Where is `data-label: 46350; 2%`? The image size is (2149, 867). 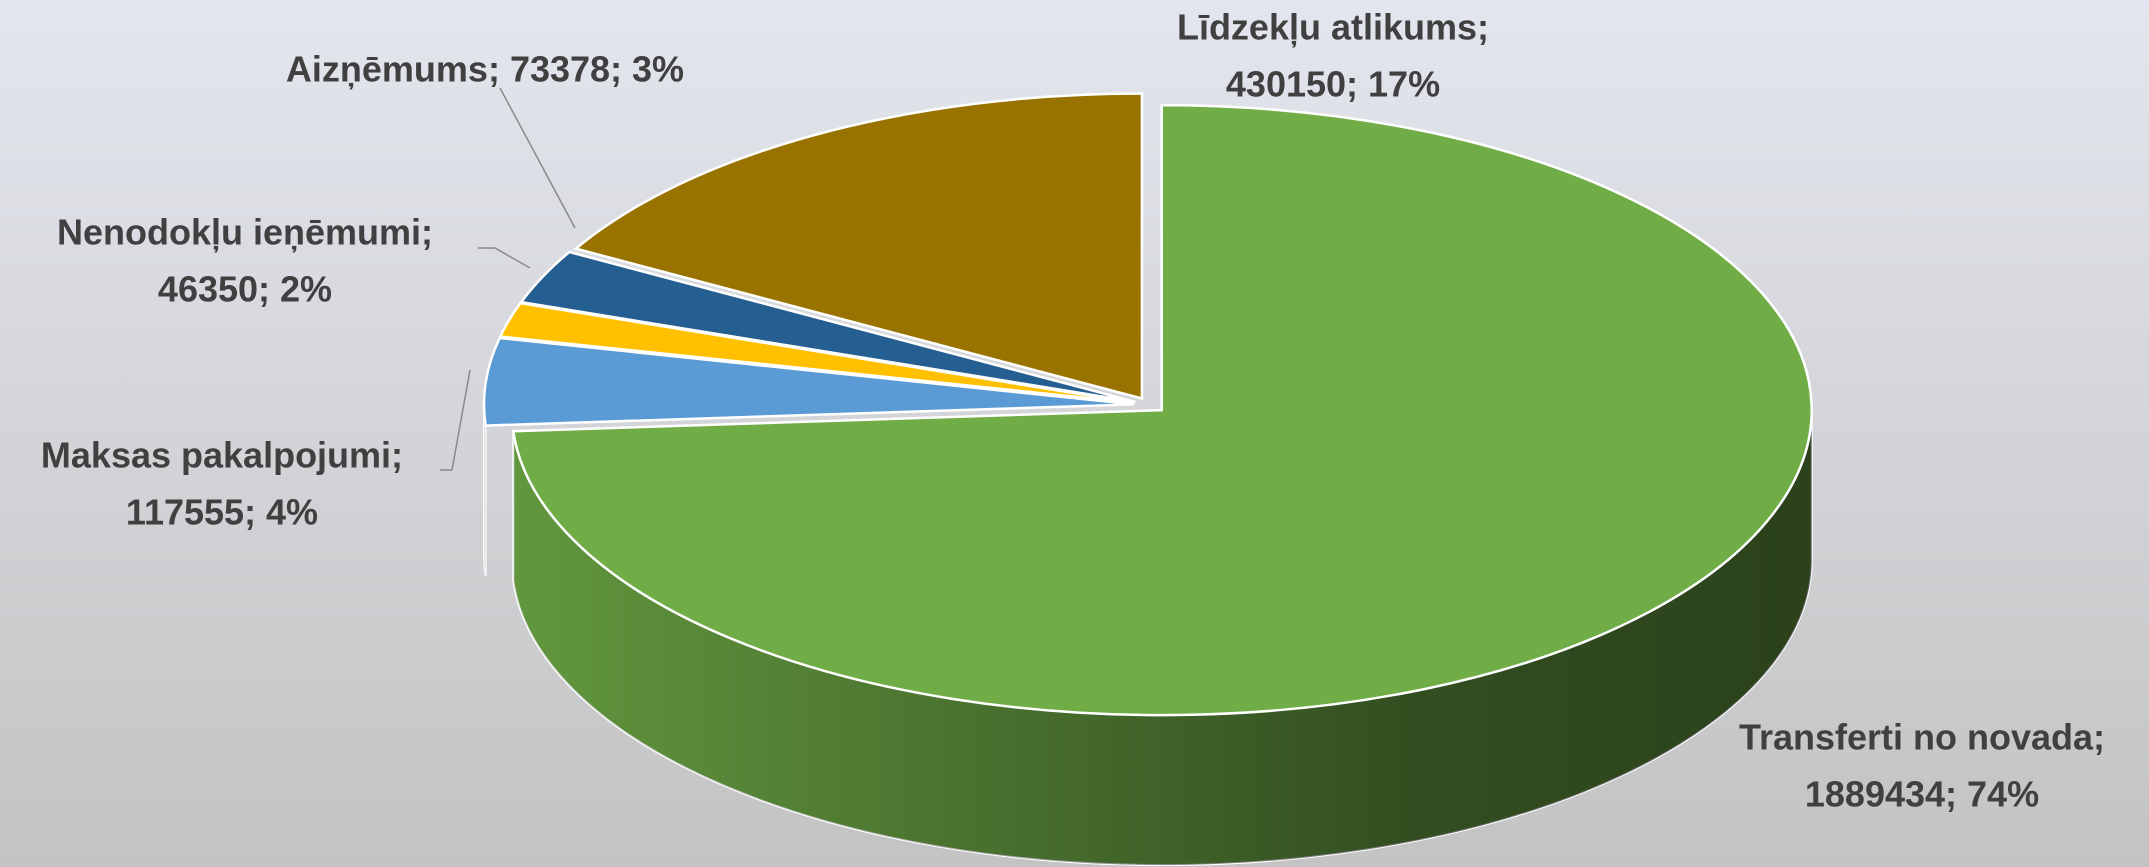 data-label: 46350; 2% is located at coordinates (245, 289).